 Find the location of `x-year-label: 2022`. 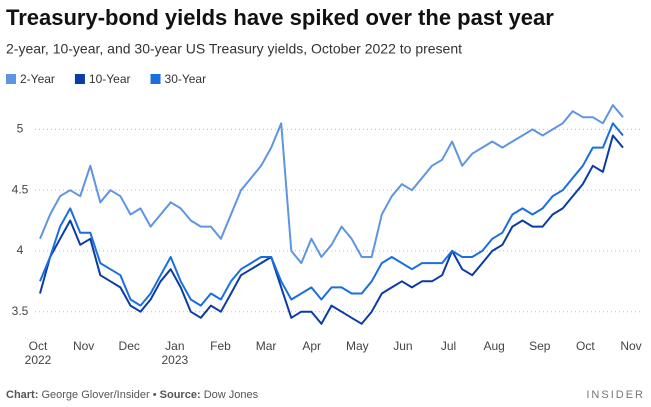

x-year-label: 2022 is located at coordinates (38, 360).